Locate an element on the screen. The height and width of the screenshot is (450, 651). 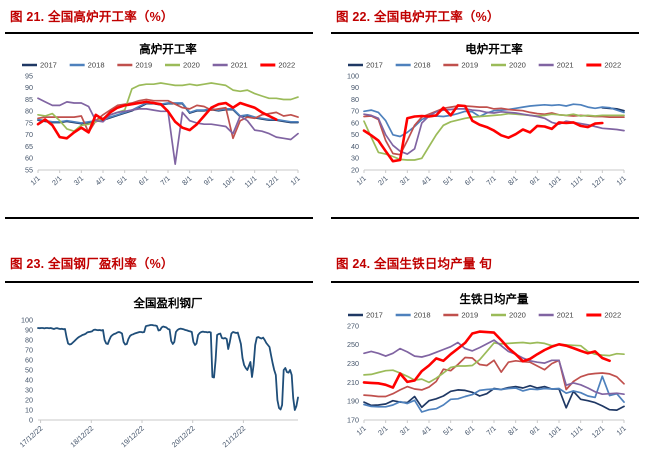
y-tick-label: 250 is located at coordinates (353, 344).